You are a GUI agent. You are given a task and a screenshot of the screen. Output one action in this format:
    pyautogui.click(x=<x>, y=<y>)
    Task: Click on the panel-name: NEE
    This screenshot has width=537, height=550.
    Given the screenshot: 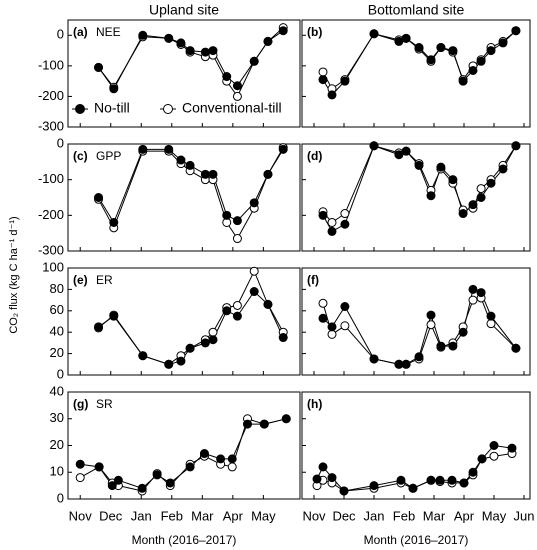 What is the action you would take?
    pyautogui.click(x=108, y=32)
    